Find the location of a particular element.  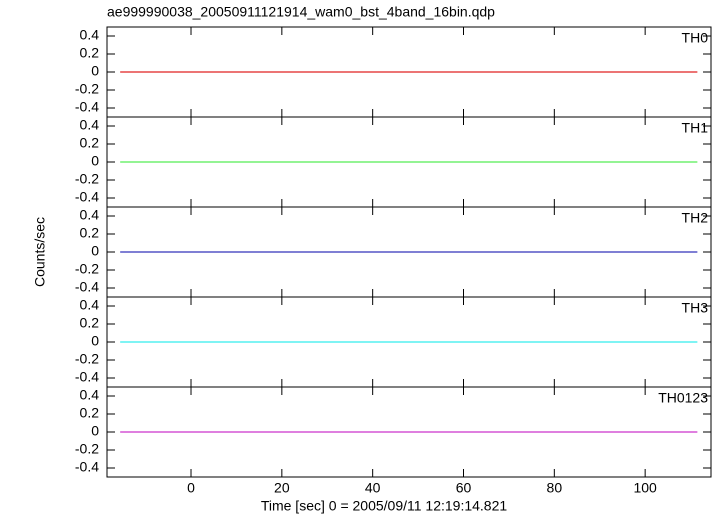

panel-label: TH0123 is located at coordinates (683, 398).